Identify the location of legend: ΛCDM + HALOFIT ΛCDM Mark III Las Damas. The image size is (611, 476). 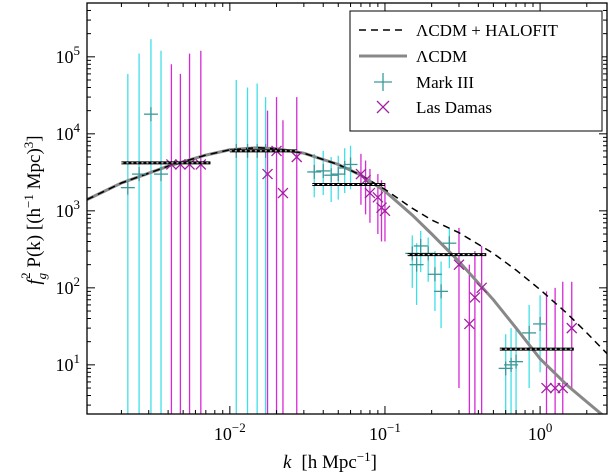
(476, 71).